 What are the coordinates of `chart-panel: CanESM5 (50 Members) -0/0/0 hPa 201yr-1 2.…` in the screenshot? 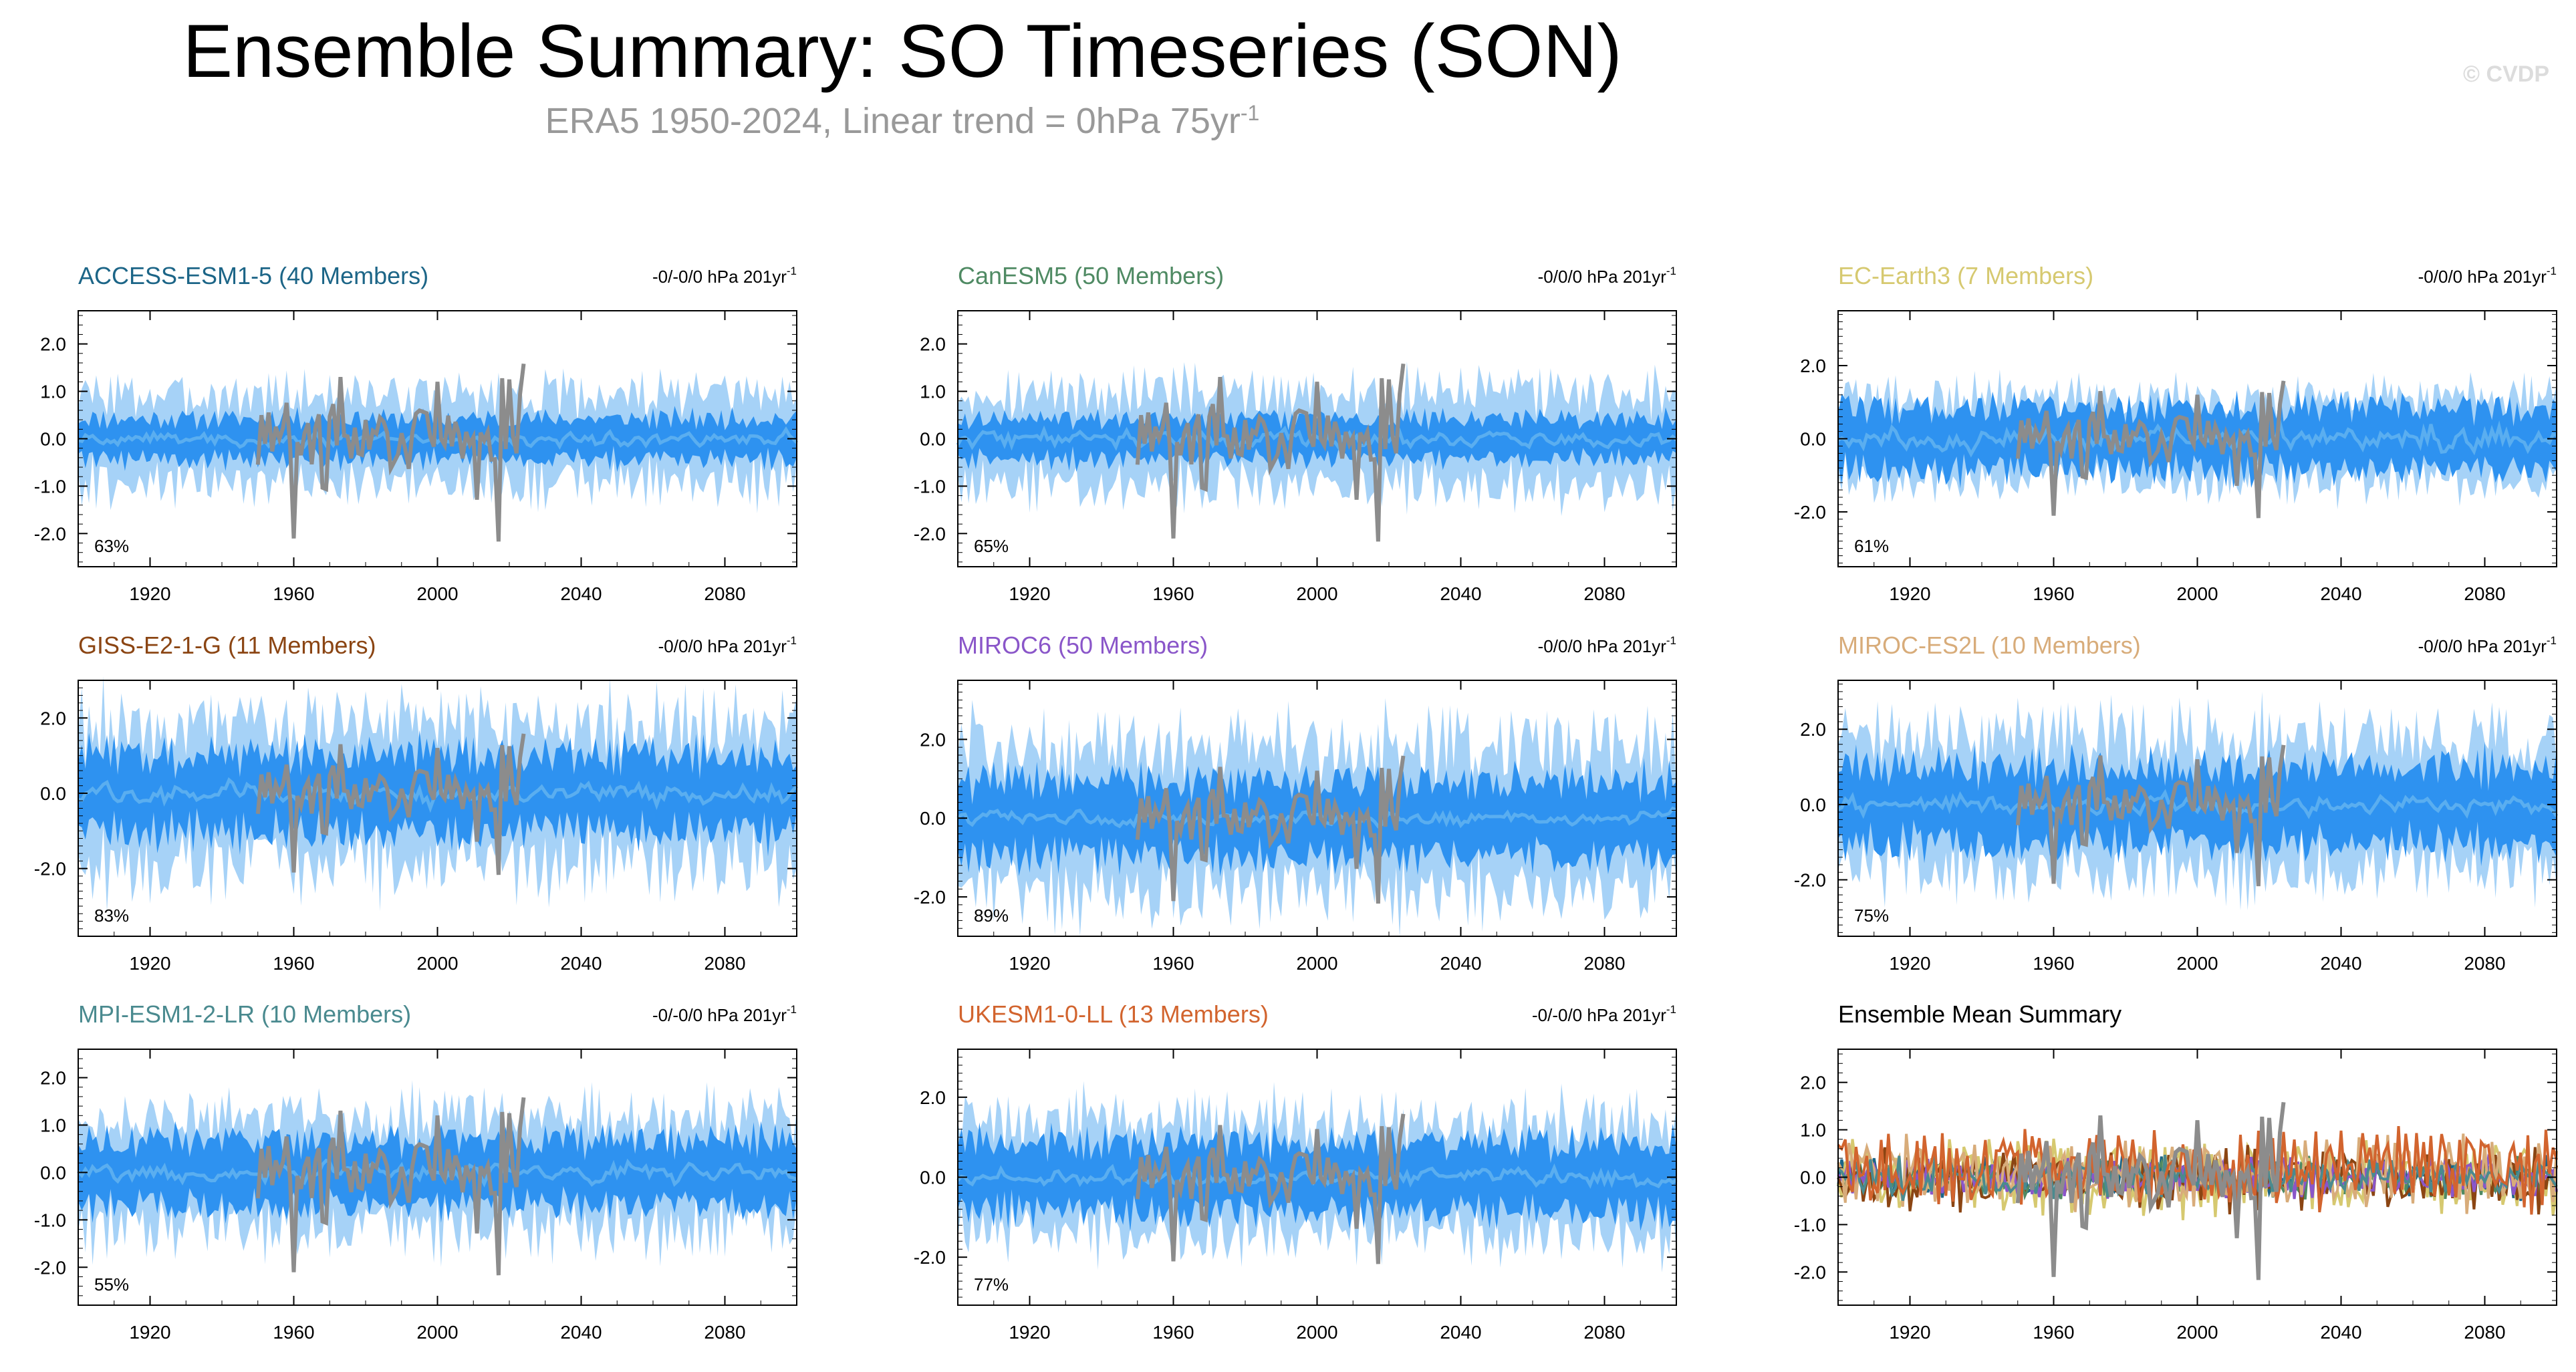 It's located at (1296, 433).